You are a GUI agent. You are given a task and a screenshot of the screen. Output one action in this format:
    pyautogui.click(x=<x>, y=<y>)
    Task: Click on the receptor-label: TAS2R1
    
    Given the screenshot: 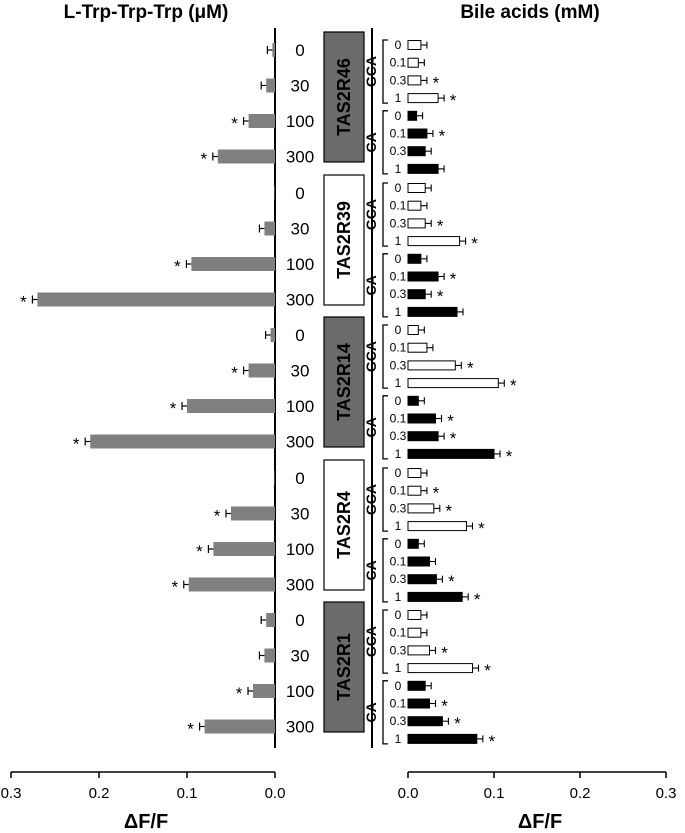 What is the action you would take?
    pyautogui.click(x=344, y=667)
    